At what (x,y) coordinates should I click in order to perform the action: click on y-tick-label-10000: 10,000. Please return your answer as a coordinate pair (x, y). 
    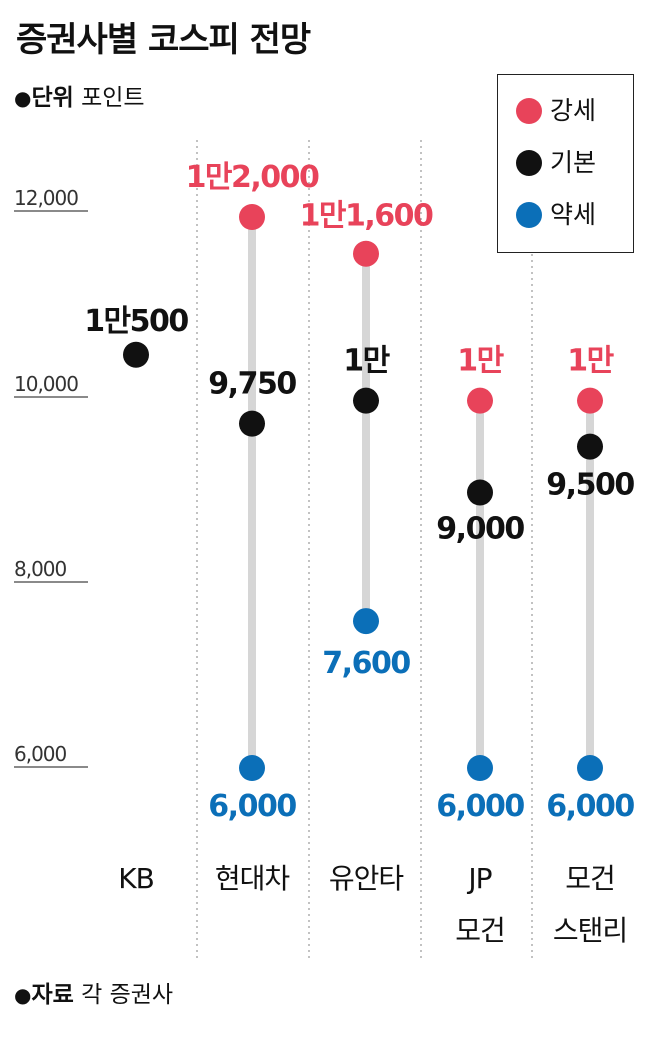
    Looking at the image, I should click on (46, 384).